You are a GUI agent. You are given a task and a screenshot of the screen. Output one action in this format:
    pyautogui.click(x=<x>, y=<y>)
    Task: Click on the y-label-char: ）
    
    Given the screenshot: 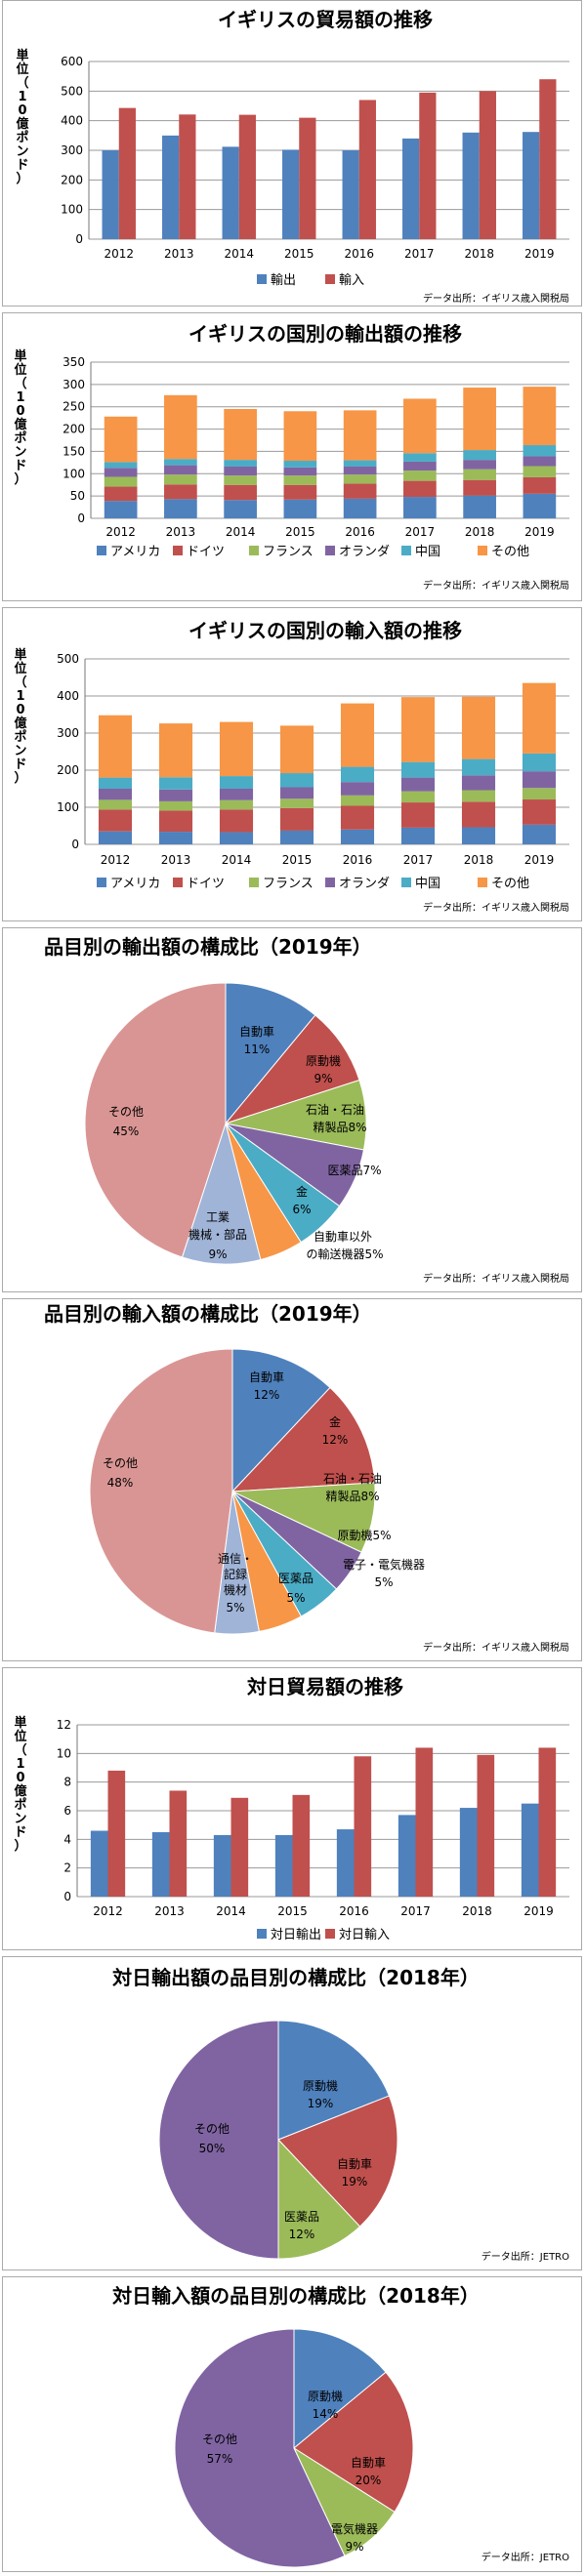 What is the action you would take?
    pyautogui.click(x=20, y=778)
    